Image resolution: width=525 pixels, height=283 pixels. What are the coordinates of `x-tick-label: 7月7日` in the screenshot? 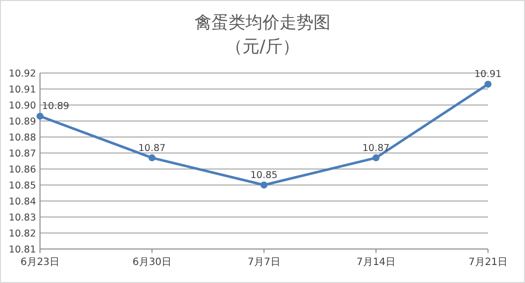 It's located at (264, 262).